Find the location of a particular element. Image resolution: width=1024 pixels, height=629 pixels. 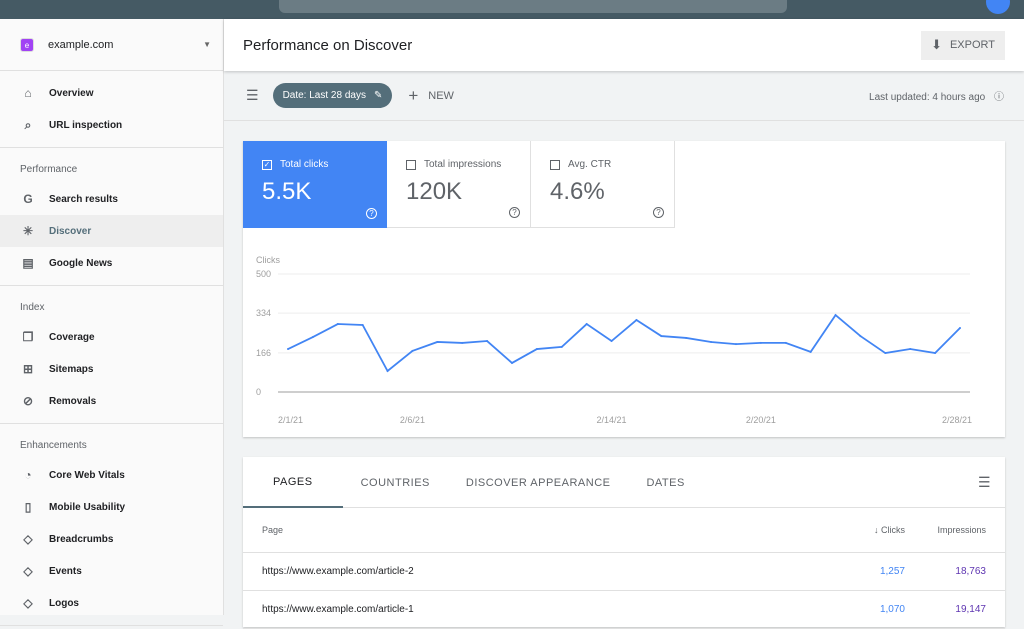

sidebar-item-core-web-vitals: ◔ Core Web Vitals is located at coordinates (111, 475).